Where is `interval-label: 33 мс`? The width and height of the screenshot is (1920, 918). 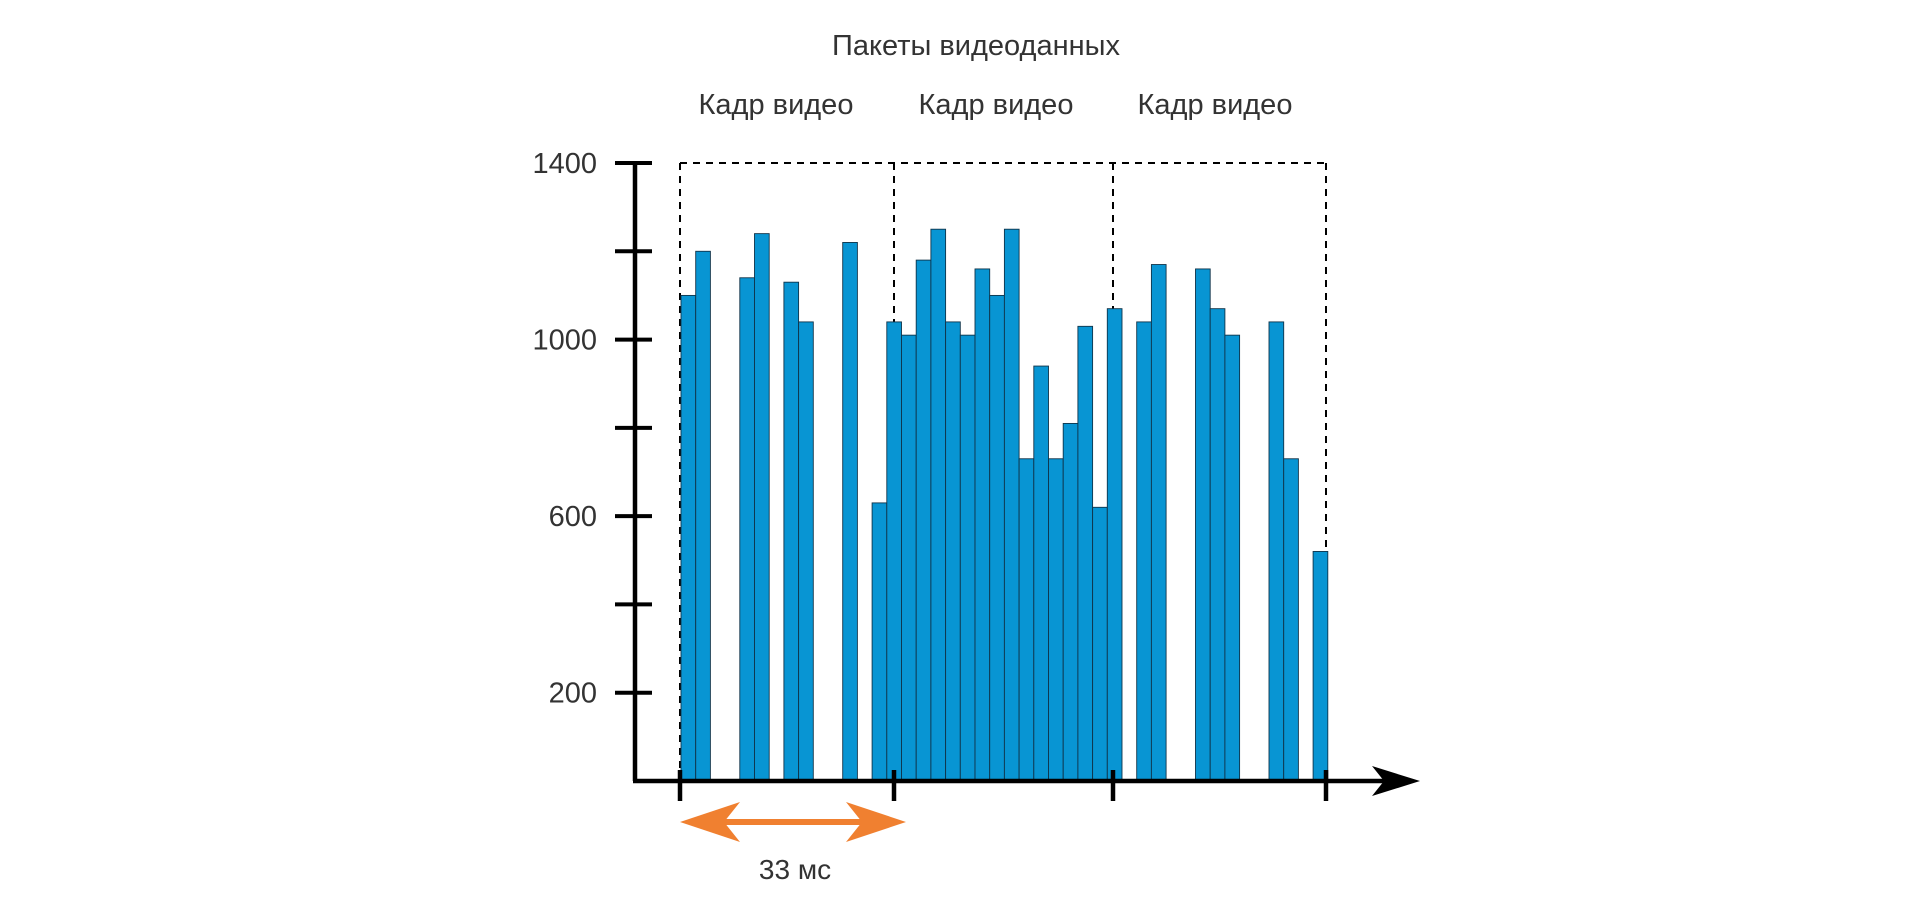
interval-label: 33 мс is located at coordinates (795, 869).